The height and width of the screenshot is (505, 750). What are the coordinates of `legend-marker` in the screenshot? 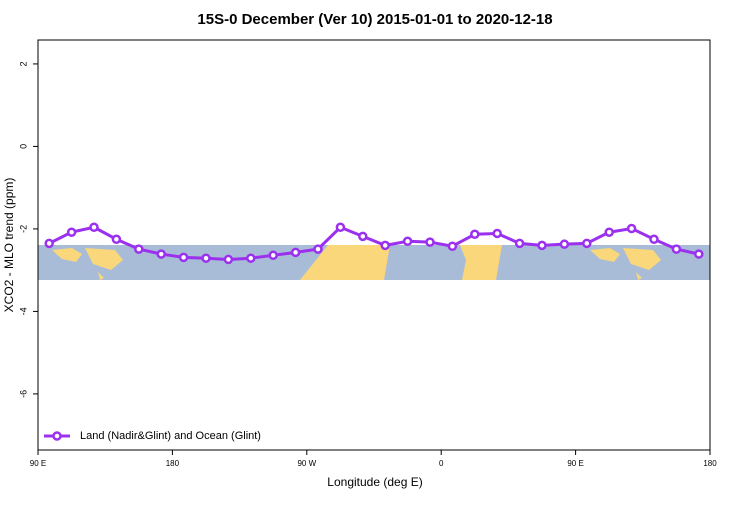 It's located at (57, 436).